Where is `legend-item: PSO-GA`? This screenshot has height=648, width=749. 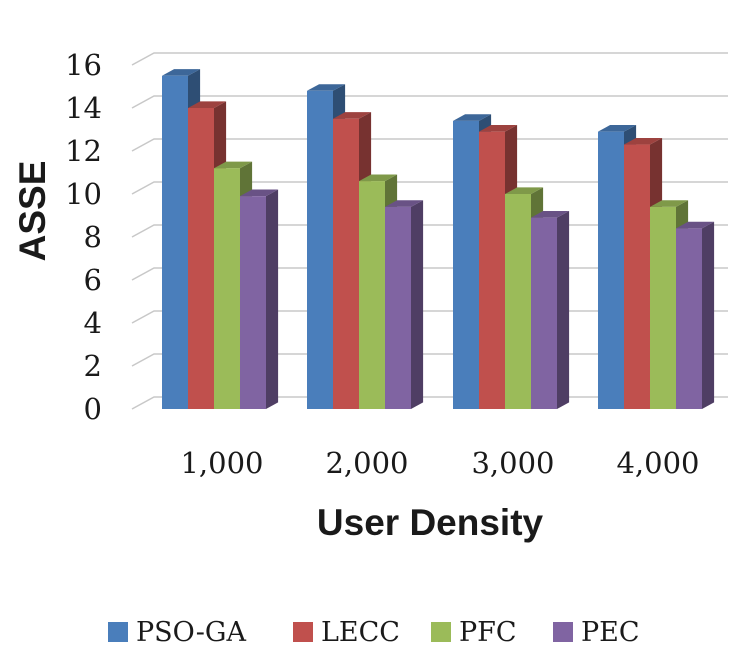
legend-item: PSO-GA is located at coordinates (177, 632).